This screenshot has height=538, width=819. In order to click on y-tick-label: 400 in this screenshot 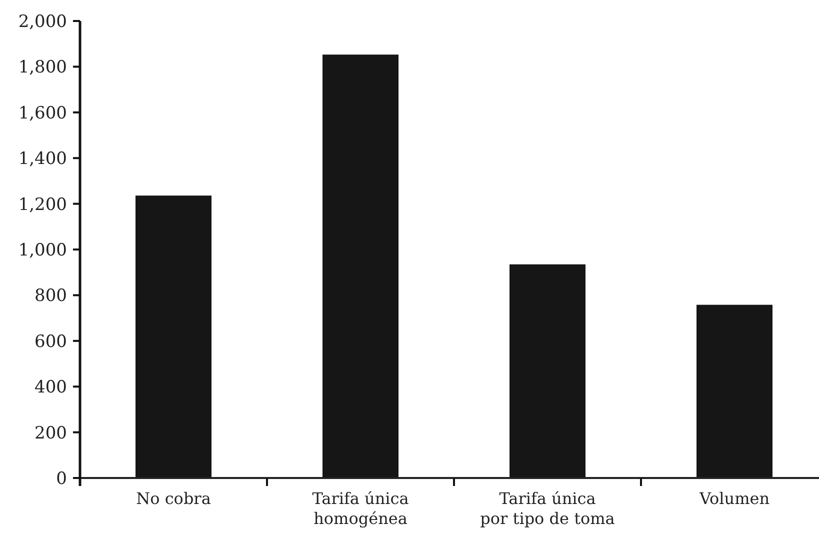, I will do `click(50, 388)`.